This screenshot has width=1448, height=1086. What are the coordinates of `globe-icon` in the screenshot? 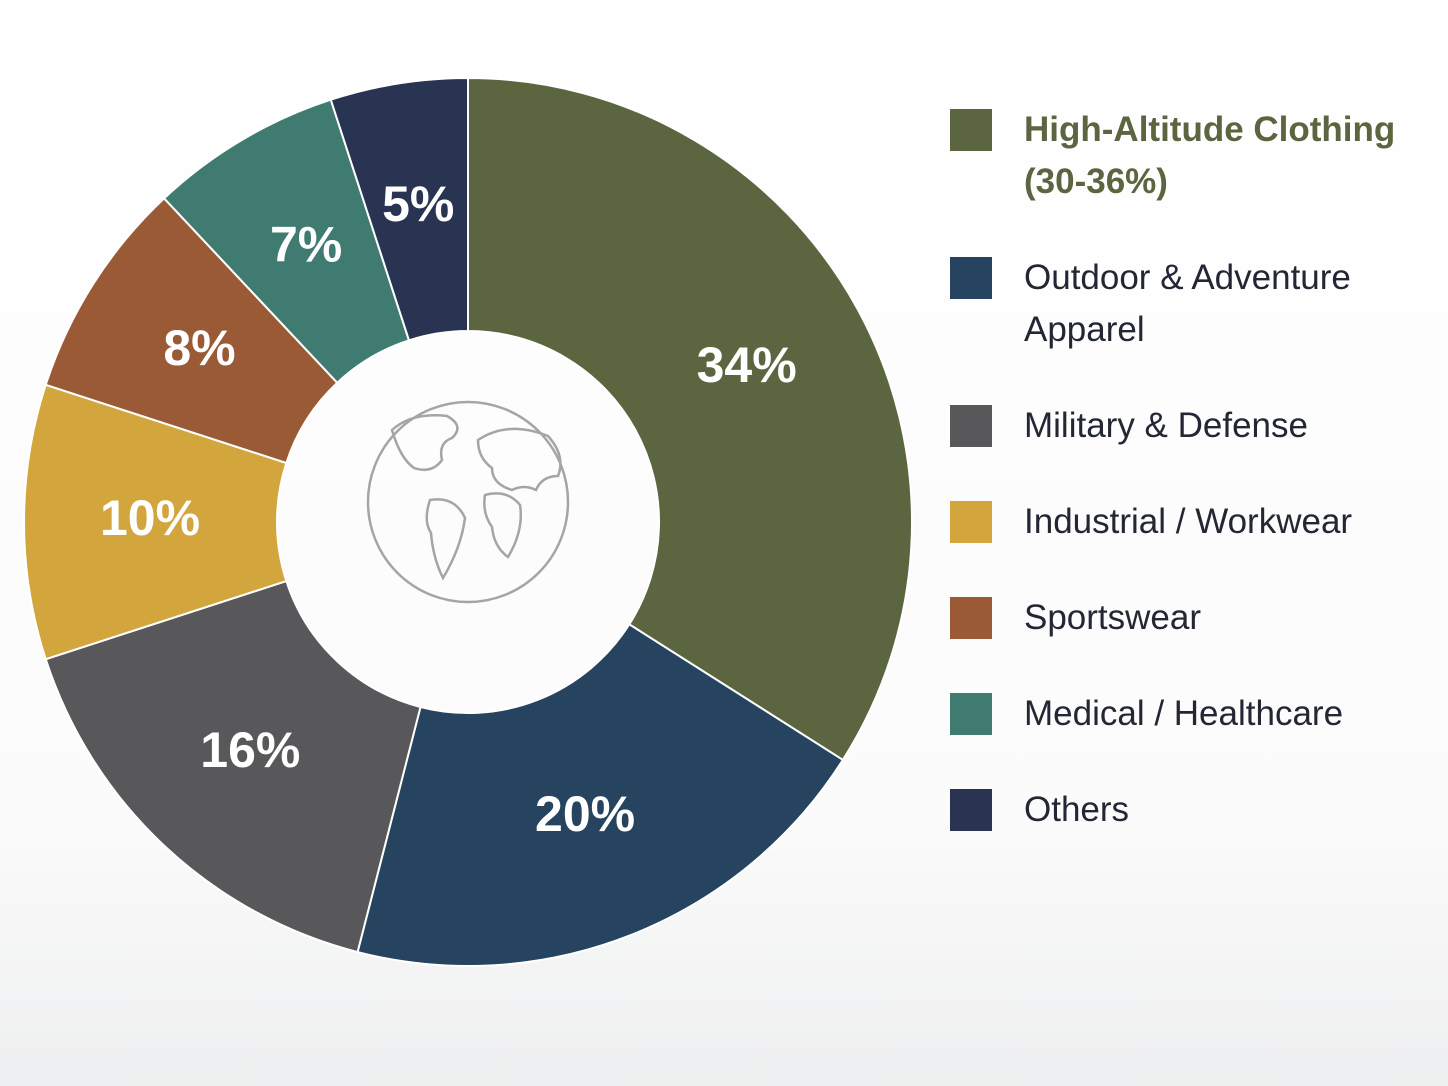 It's located at (468, 502).